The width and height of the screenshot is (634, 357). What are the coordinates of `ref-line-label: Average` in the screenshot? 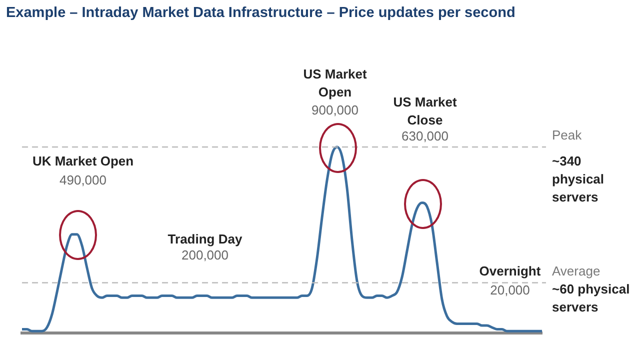 It's located at (576, 270).